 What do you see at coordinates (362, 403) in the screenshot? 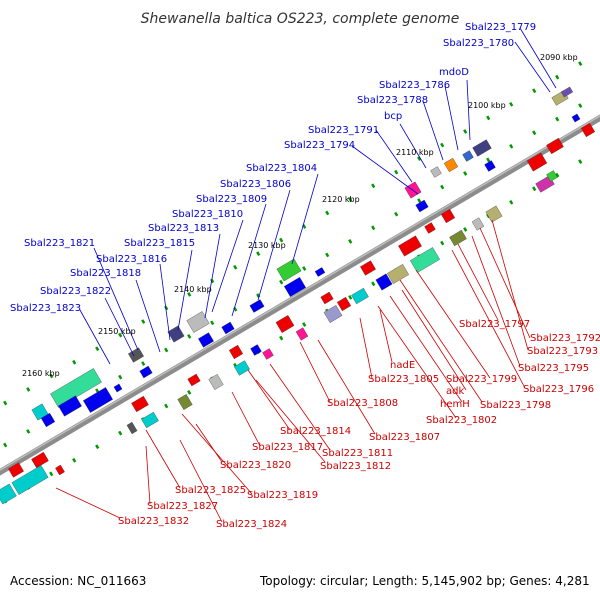
I see `gene-label: Sbal223_1808` at bounding box center [362, 403].